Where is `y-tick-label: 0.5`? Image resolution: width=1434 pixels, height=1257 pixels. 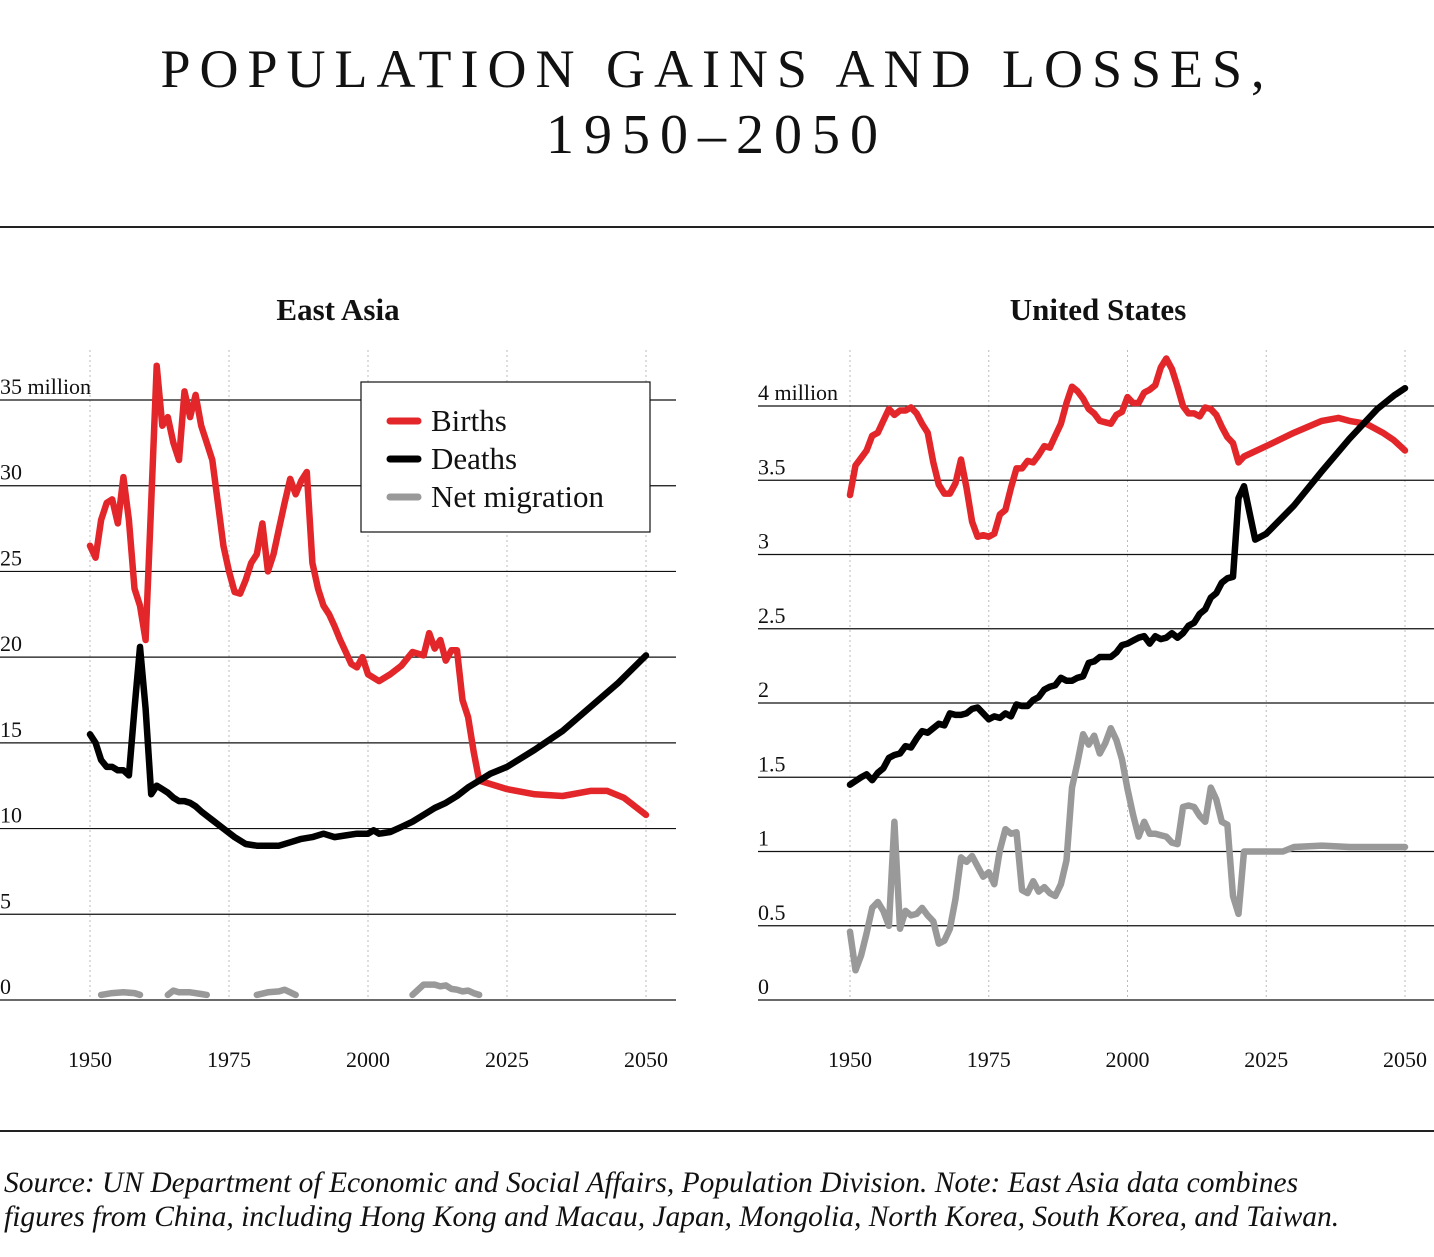 y-tick-label: 0.5 is located at coordinates (772, 912).